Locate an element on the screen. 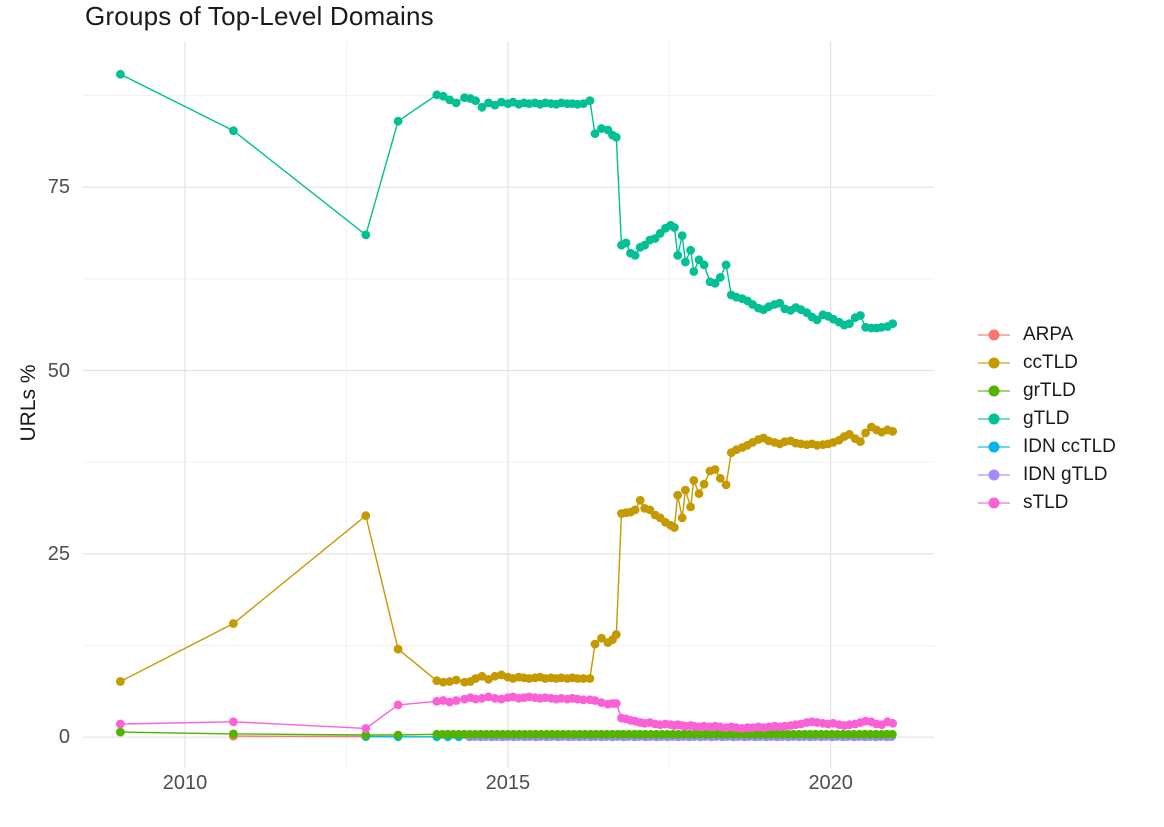  series-stld is located at coordinates (507, 712).